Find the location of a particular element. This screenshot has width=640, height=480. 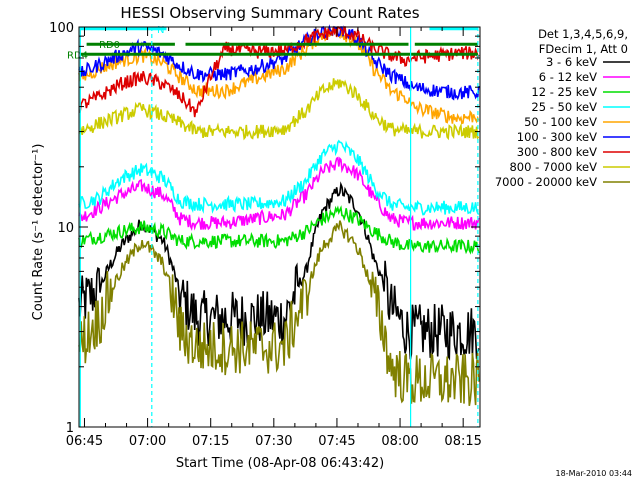

plot-timestamp: 18-Mar-2010 03:44 is located at coordinates (594, 473).